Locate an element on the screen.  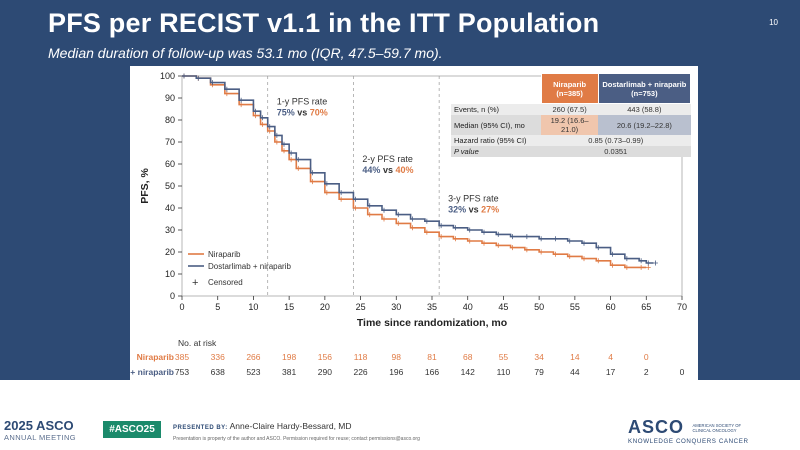
at-risk-value: 381 is located at coordinates (289, 372).